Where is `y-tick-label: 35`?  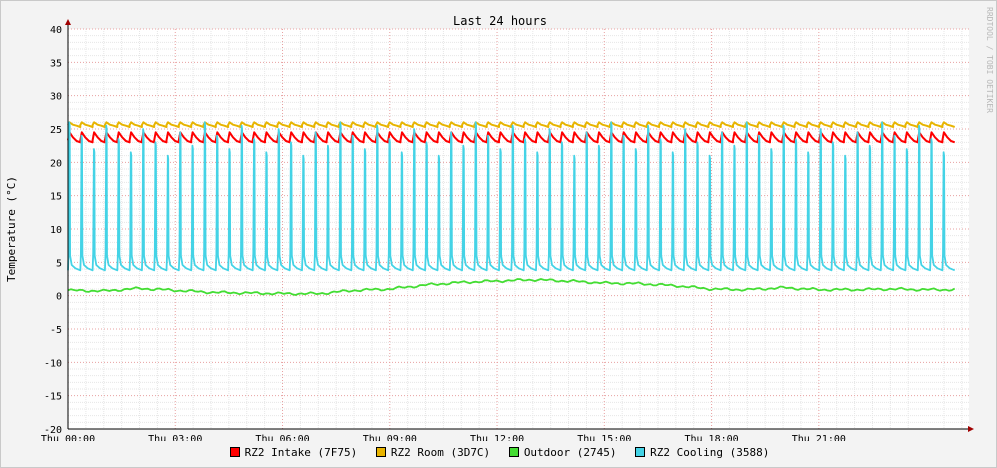 y-tick-label: 35 is located at coordinates (56, 63).